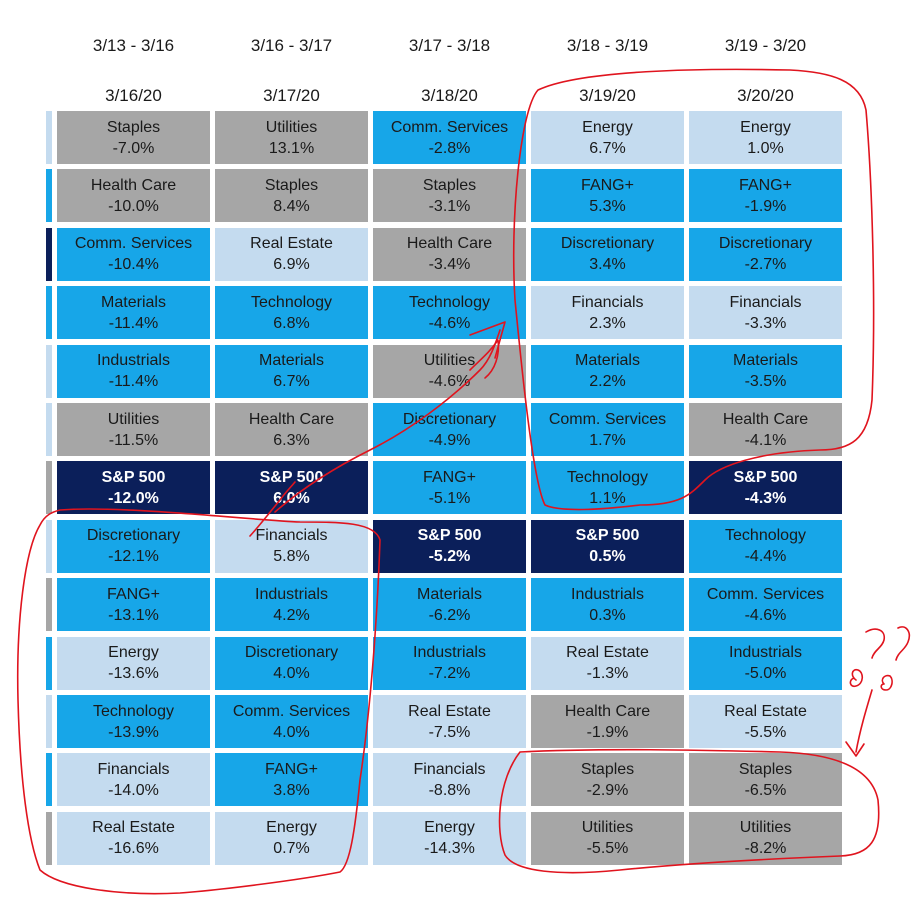 This screenshot has width=912, height=901. Describe the element at coordinates (133, 557) in the screenshot. I see `sector-return: -12.1%` at that location.